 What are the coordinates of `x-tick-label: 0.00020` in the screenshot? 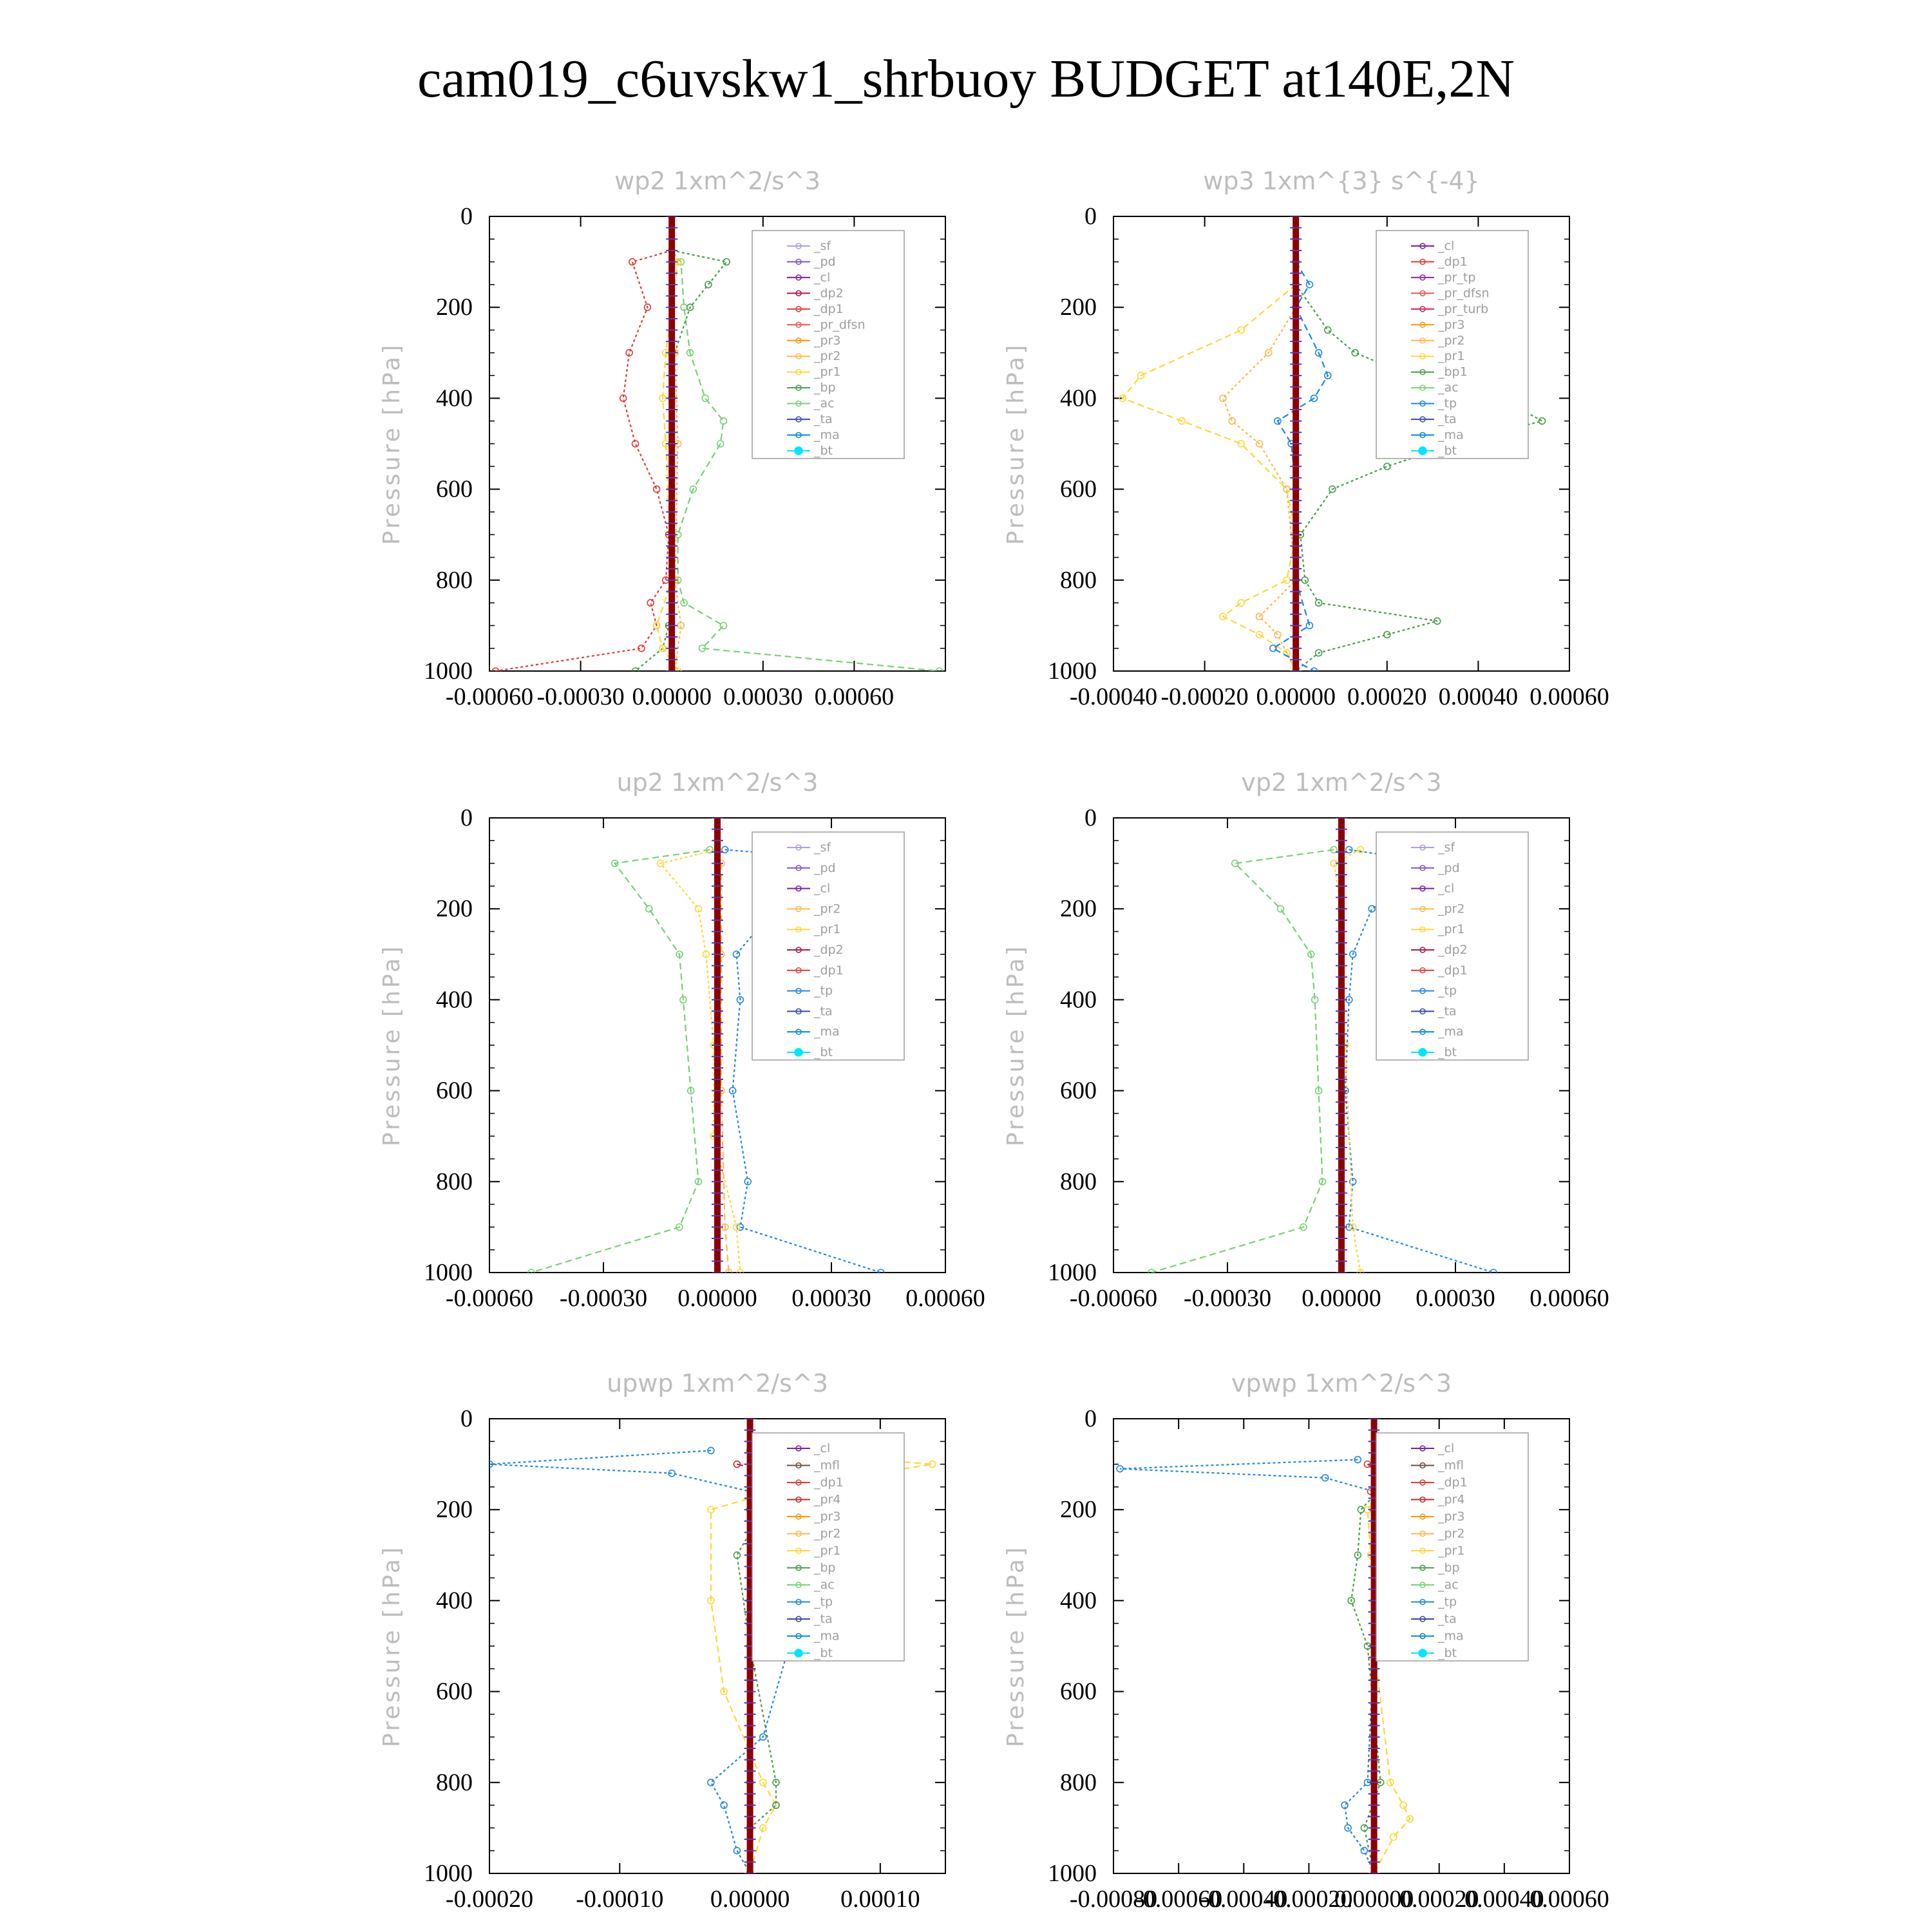 It's located at (1387, 696).